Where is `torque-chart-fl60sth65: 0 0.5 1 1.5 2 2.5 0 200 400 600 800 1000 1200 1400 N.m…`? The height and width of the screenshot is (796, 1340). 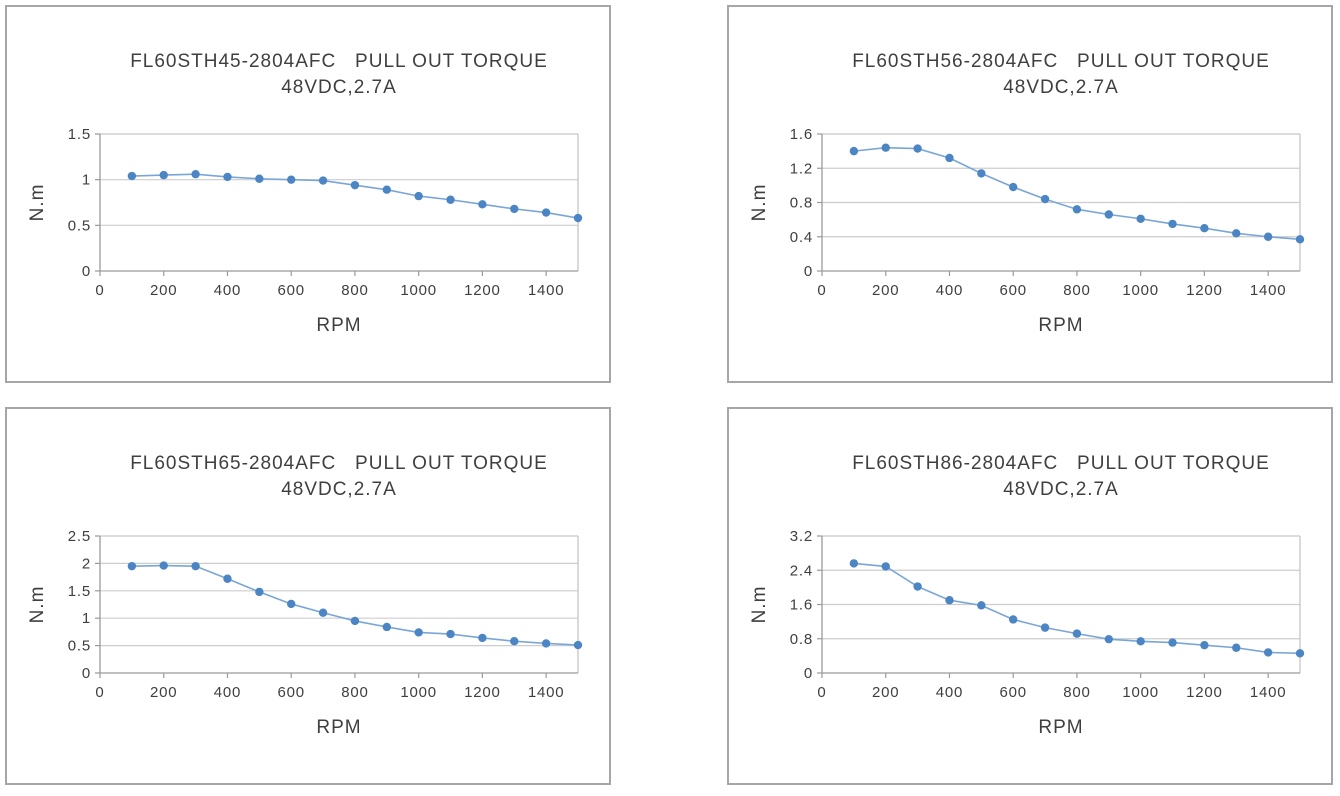
torque-chart-fl60sth65: 0 0.5 1 1.5 2 2.5 0 200 400 600 800 1000 1200 1400 N.m… is located at coordinates (305, 633).